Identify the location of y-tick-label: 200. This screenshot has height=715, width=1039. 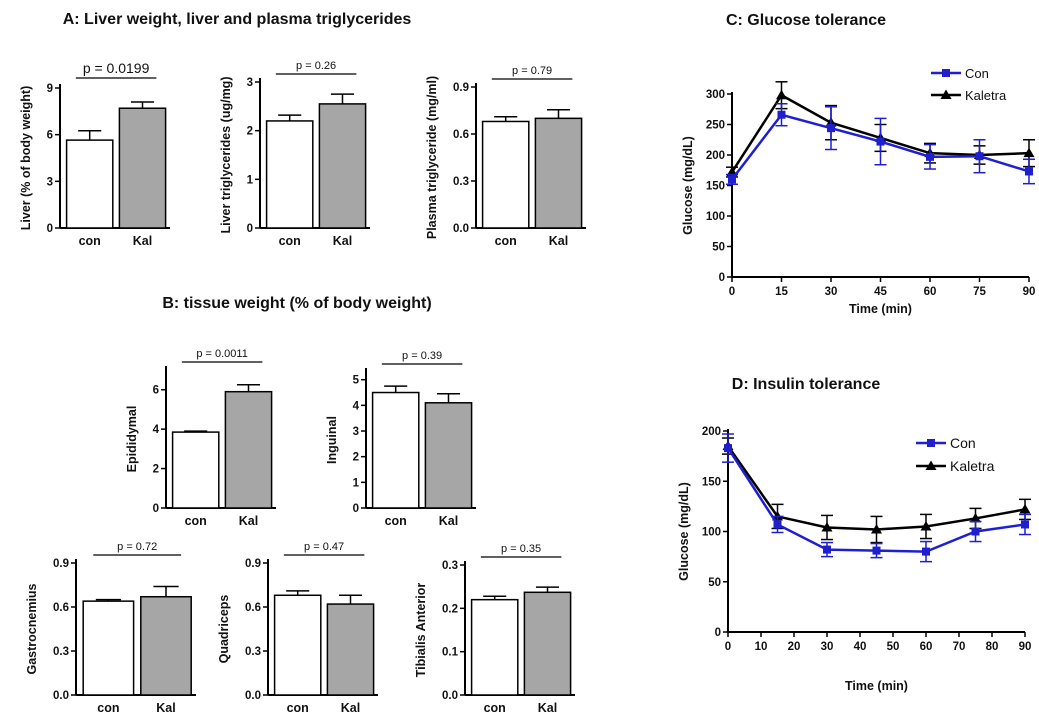
(715, 156).